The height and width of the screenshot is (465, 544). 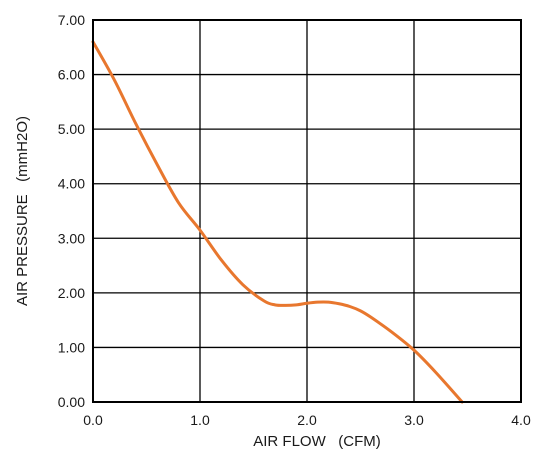 What do you see at coordinates (521, 420) in the screenshot?
I see `x-tick-label: 4.0` at bounding box center [521, 420].